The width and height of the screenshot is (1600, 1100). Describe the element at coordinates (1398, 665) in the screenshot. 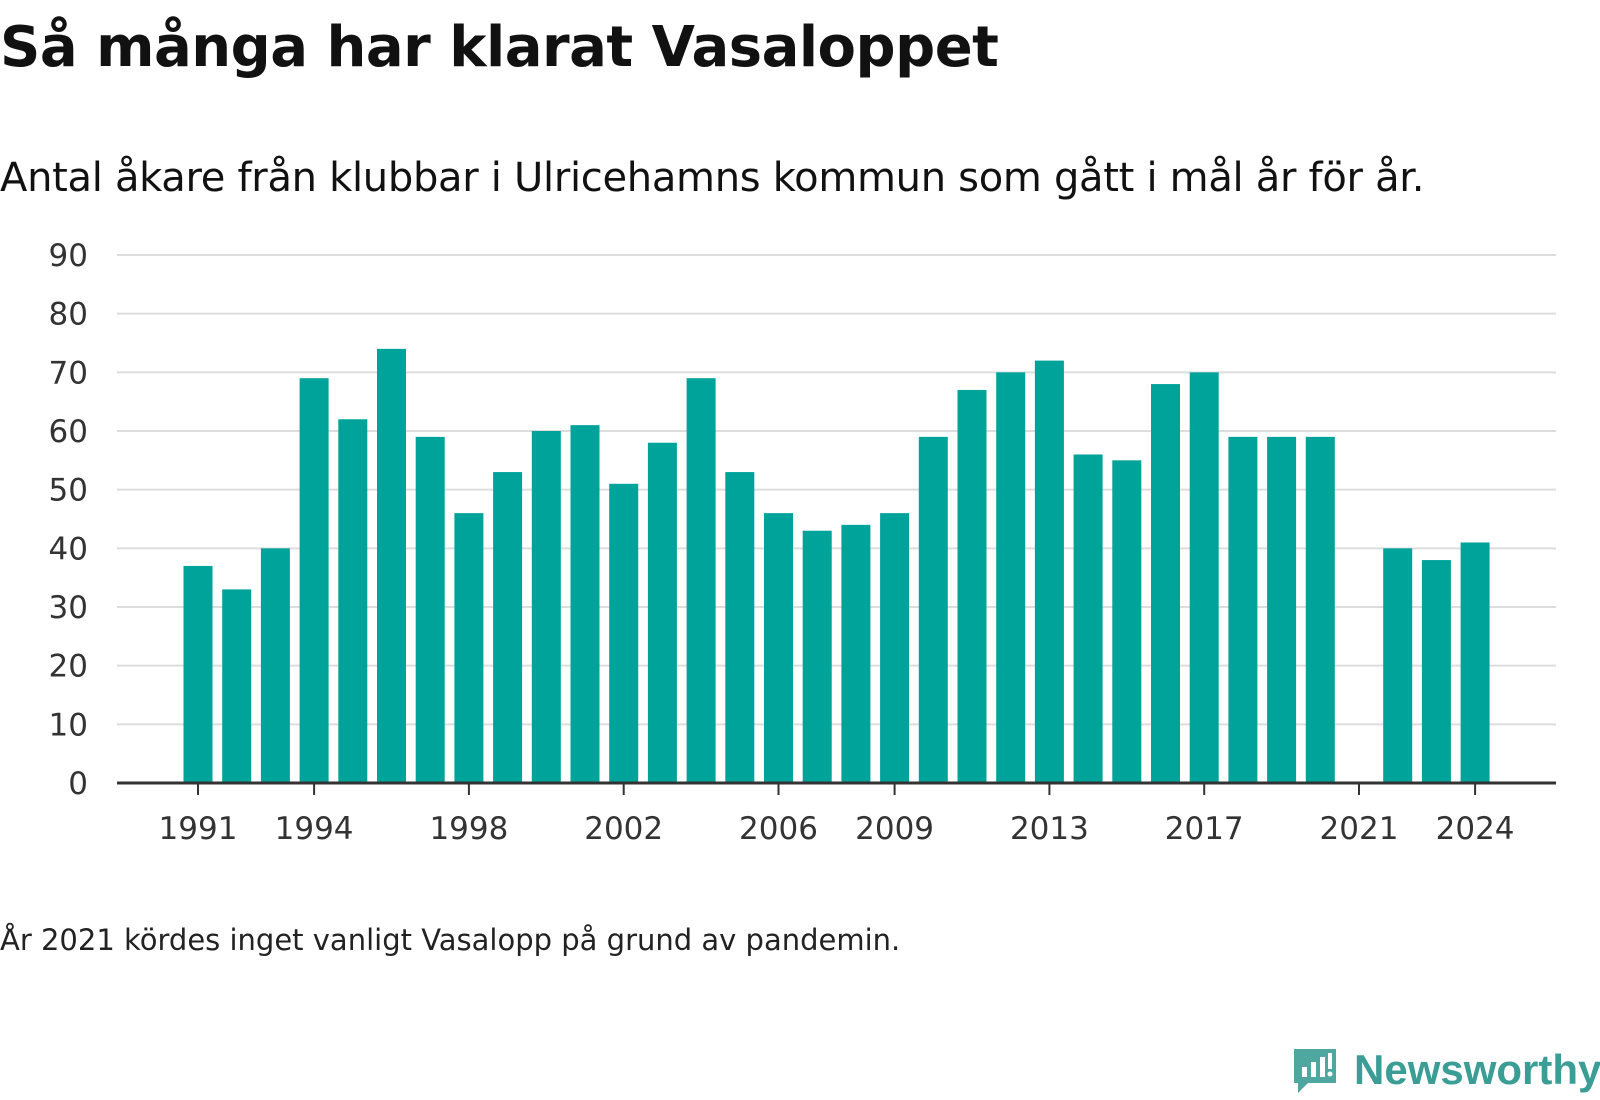

I see `bar-2022` at that location.